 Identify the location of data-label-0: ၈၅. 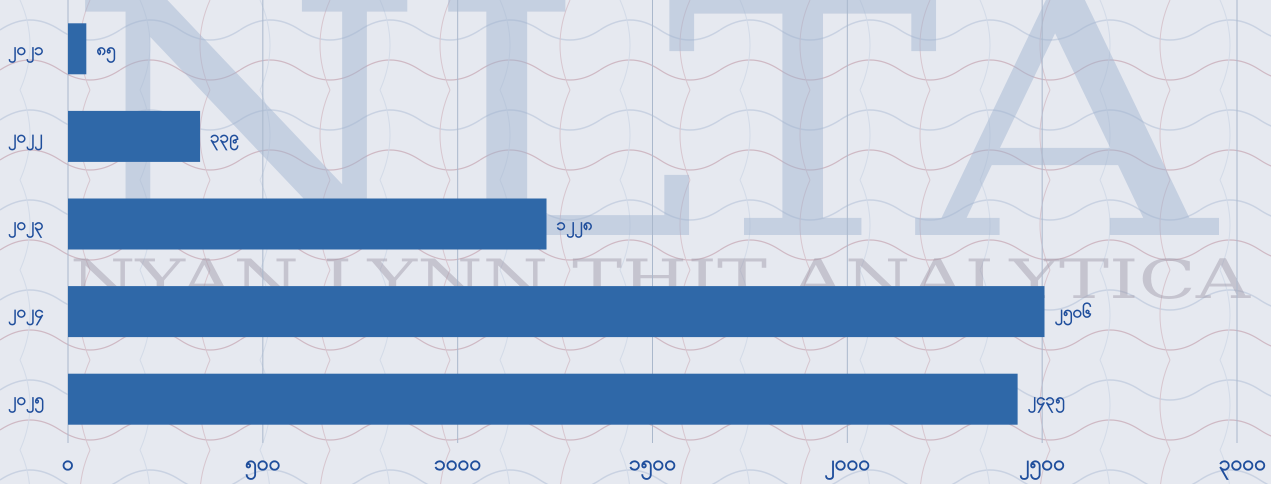
(106, 52).